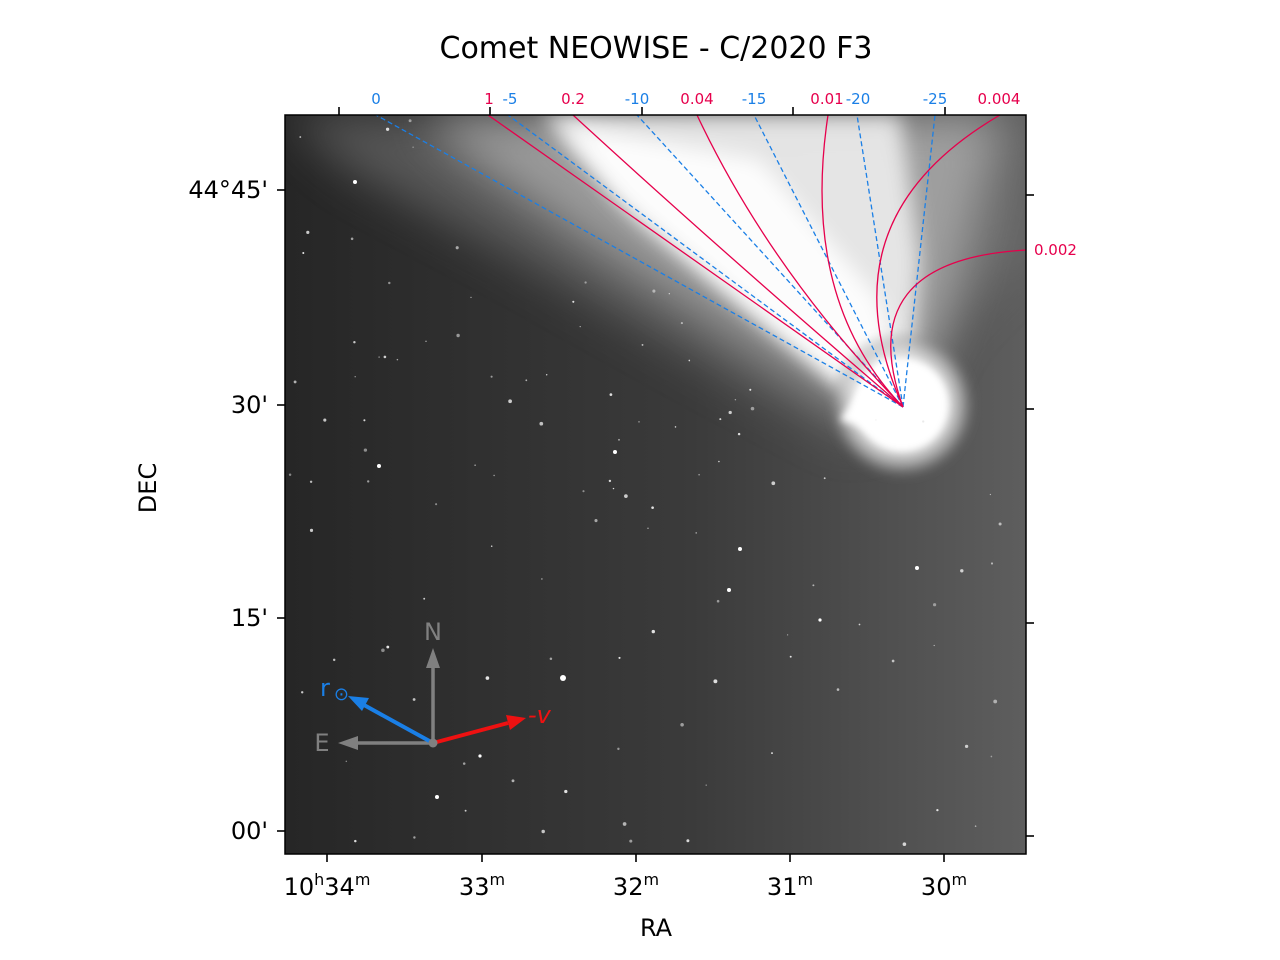 The image size is (1280, 960). Describe the element at coordinates (754, 99) in the screenshot. I see `synchrone-label: -15` at that location.